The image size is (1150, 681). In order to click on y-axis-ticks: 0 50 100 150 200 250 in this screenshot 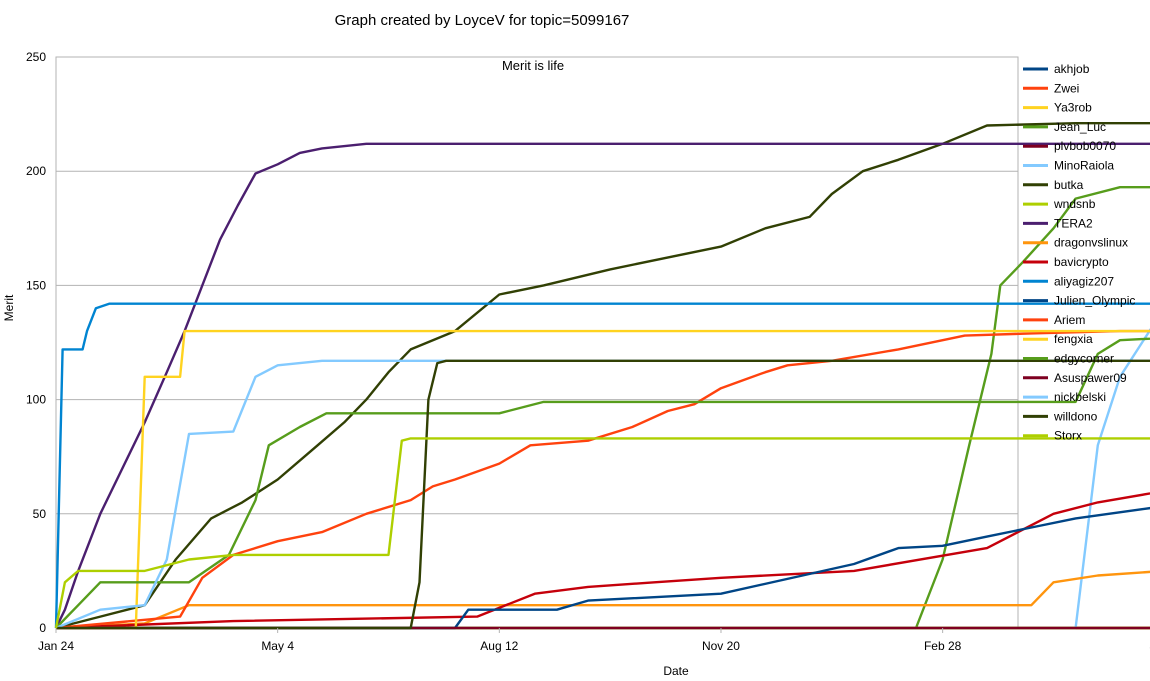, I will do `click(36, 342)`.